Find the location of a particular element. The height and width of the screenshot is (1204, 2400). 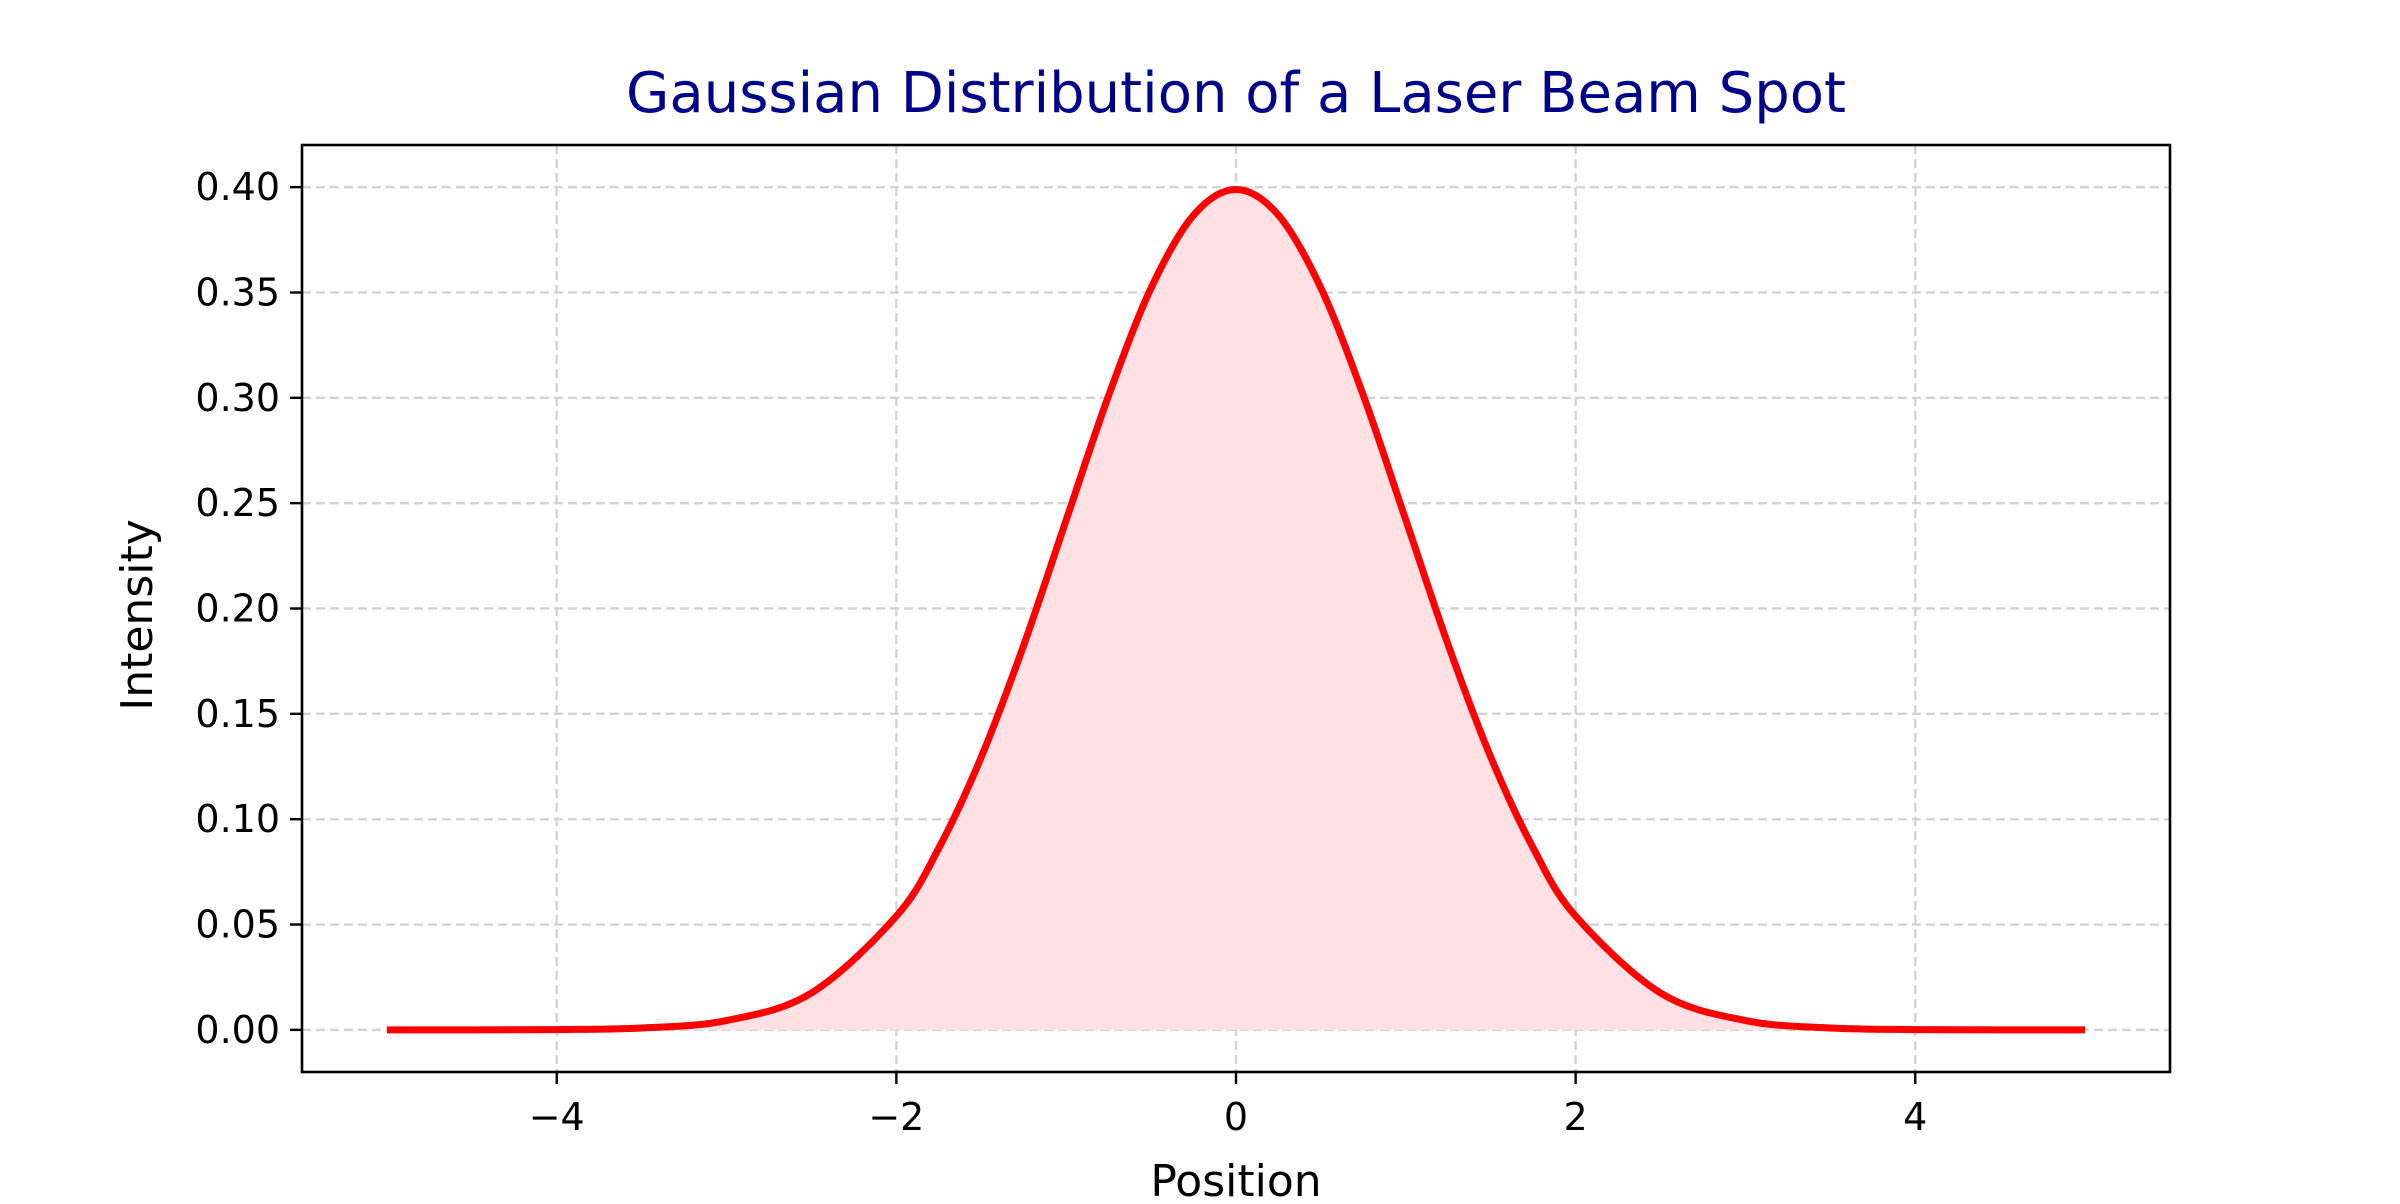

y-tick-label-6: 0.30 is located at coordinates (237, 398).